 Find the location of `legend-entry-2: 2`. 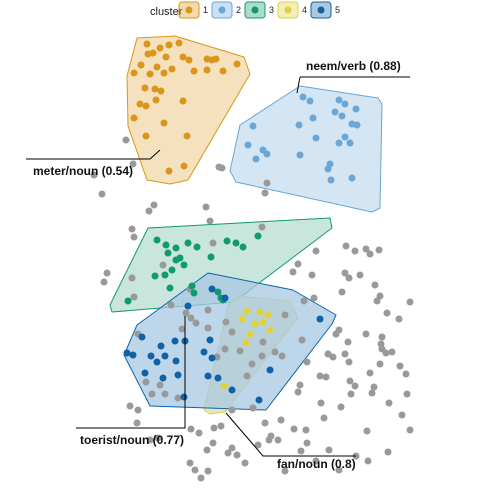

legend-entry-2: 2 is located at coordinates (226, 10).